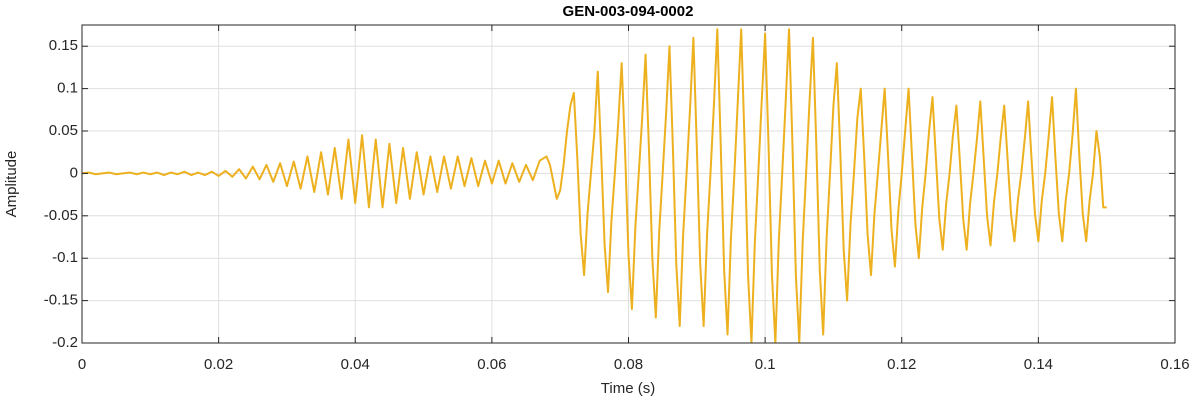  I want to click on y-tick-label: 0.1, so click(67, 88).